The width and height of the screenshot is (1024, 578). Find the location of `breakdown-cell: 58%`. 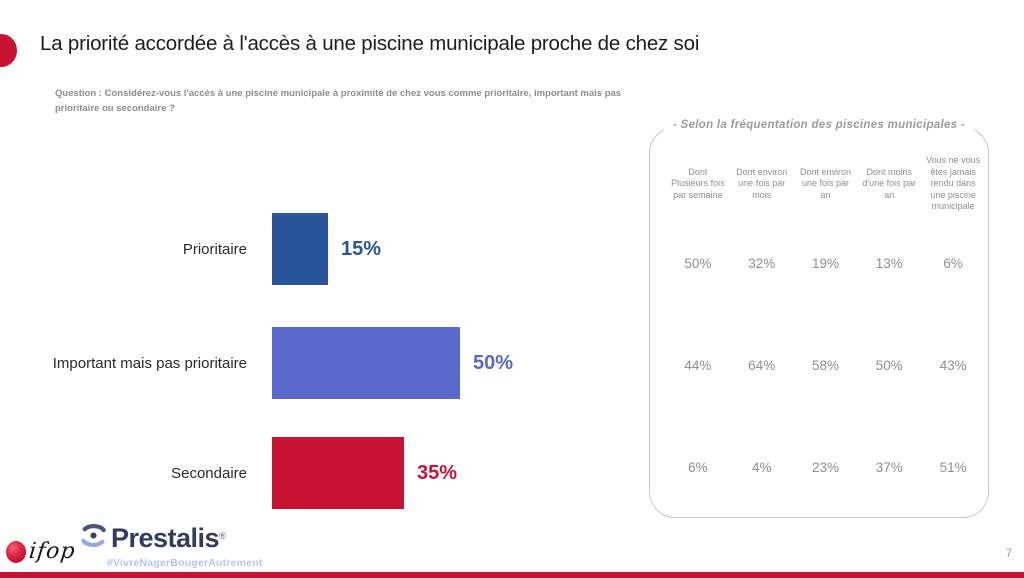

breakdown-cell: 58% is located at coordinates (825, 365).